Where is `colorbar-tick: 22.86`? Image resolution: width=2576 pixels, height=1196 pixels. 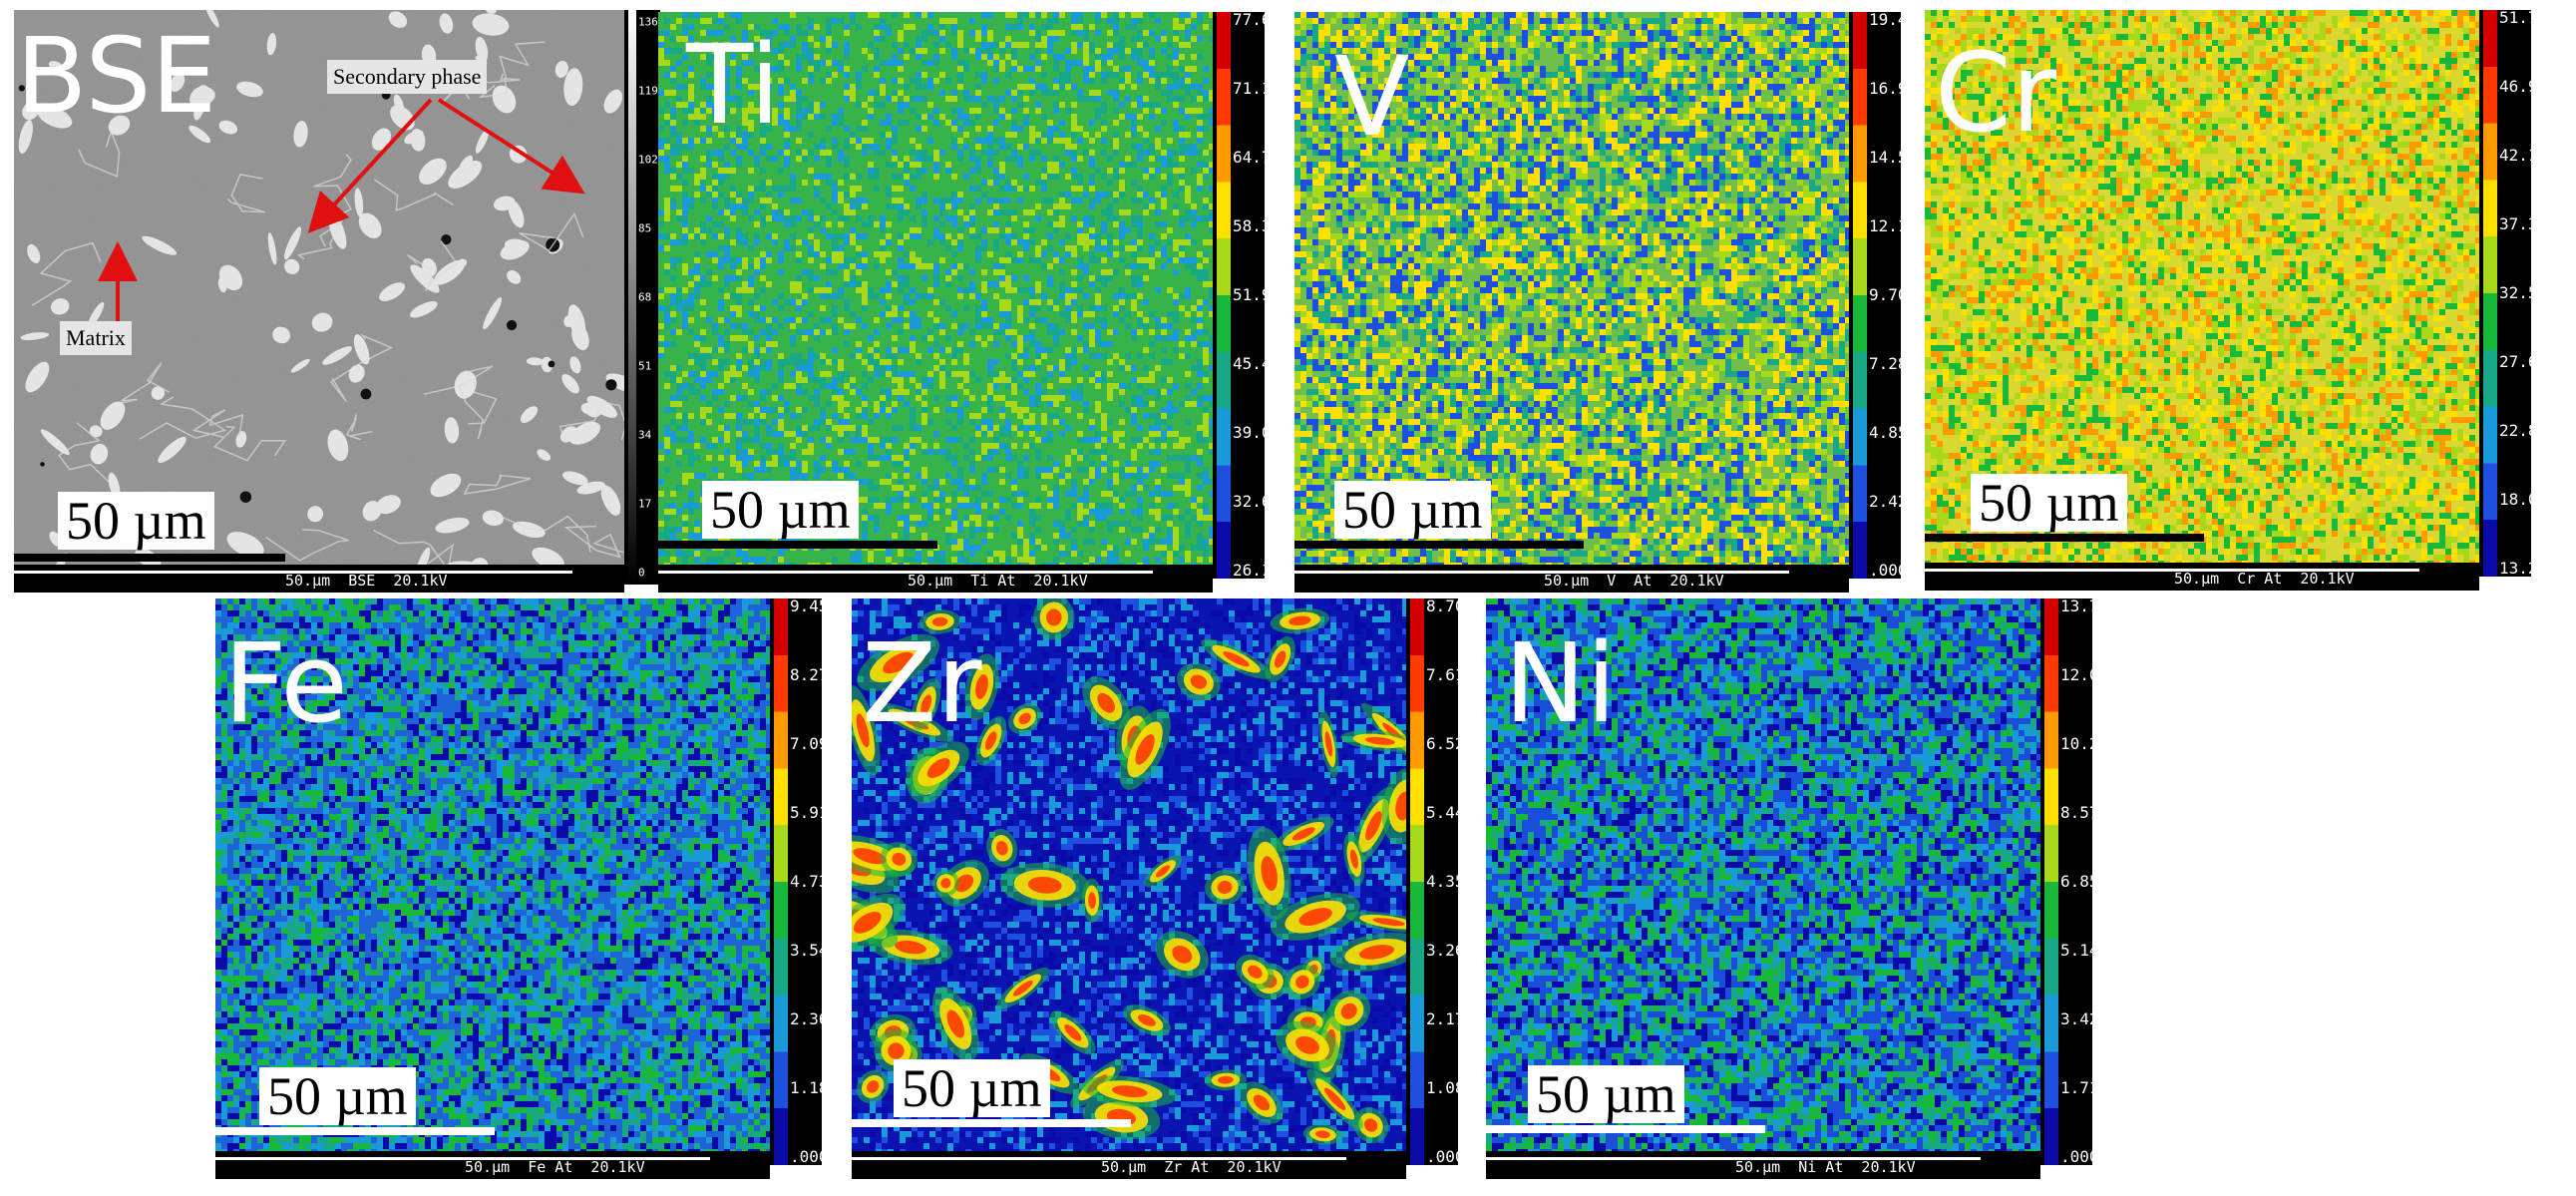 colorbar-tick: 22.86 is located at coordinates (2523, 431).